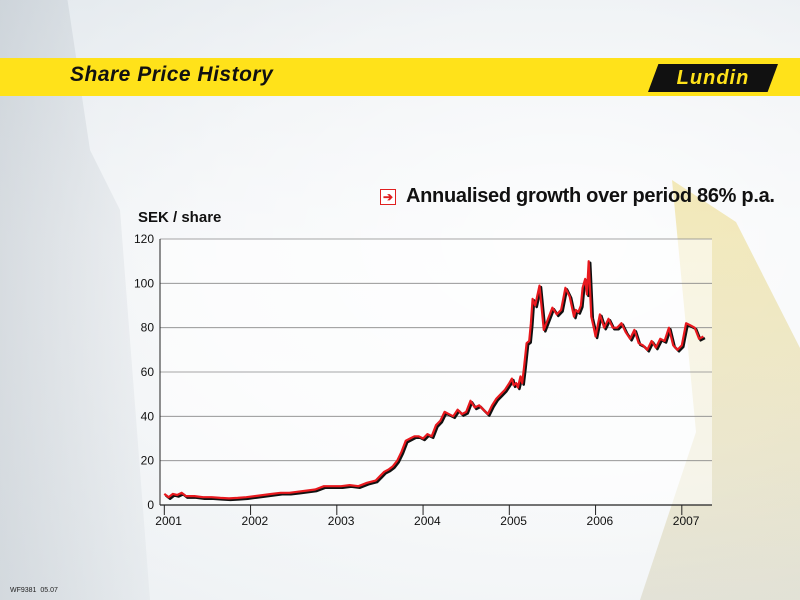  Describe the element at coordinates (388, 196) in the screenshot. I see `arrow-right-icon: ➔` at that location.